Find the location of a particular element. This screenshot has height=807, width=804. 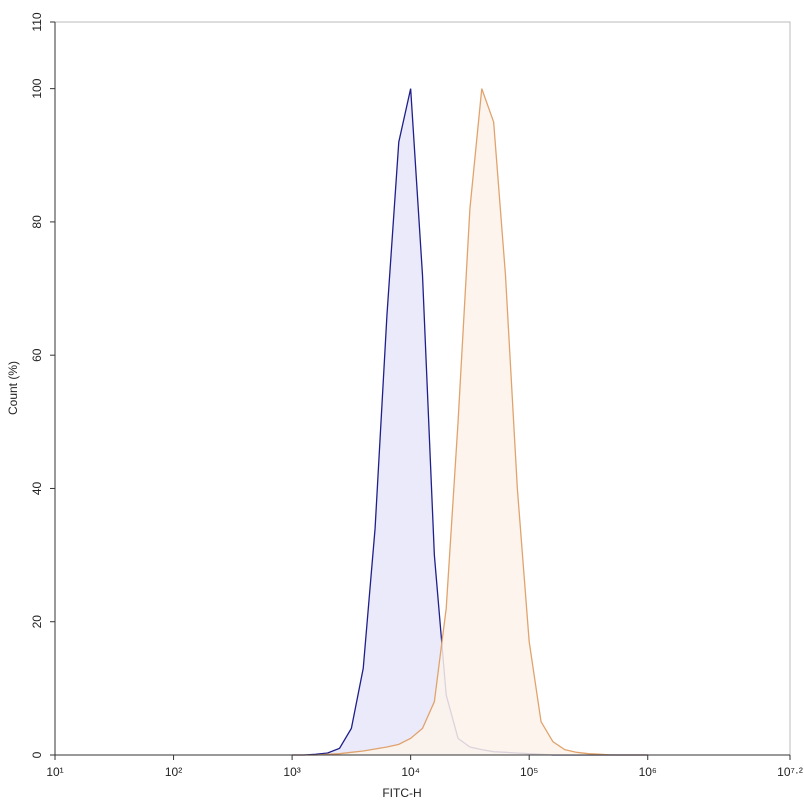

y-axis-label: Count (%) is located at coordinates (13, 388).